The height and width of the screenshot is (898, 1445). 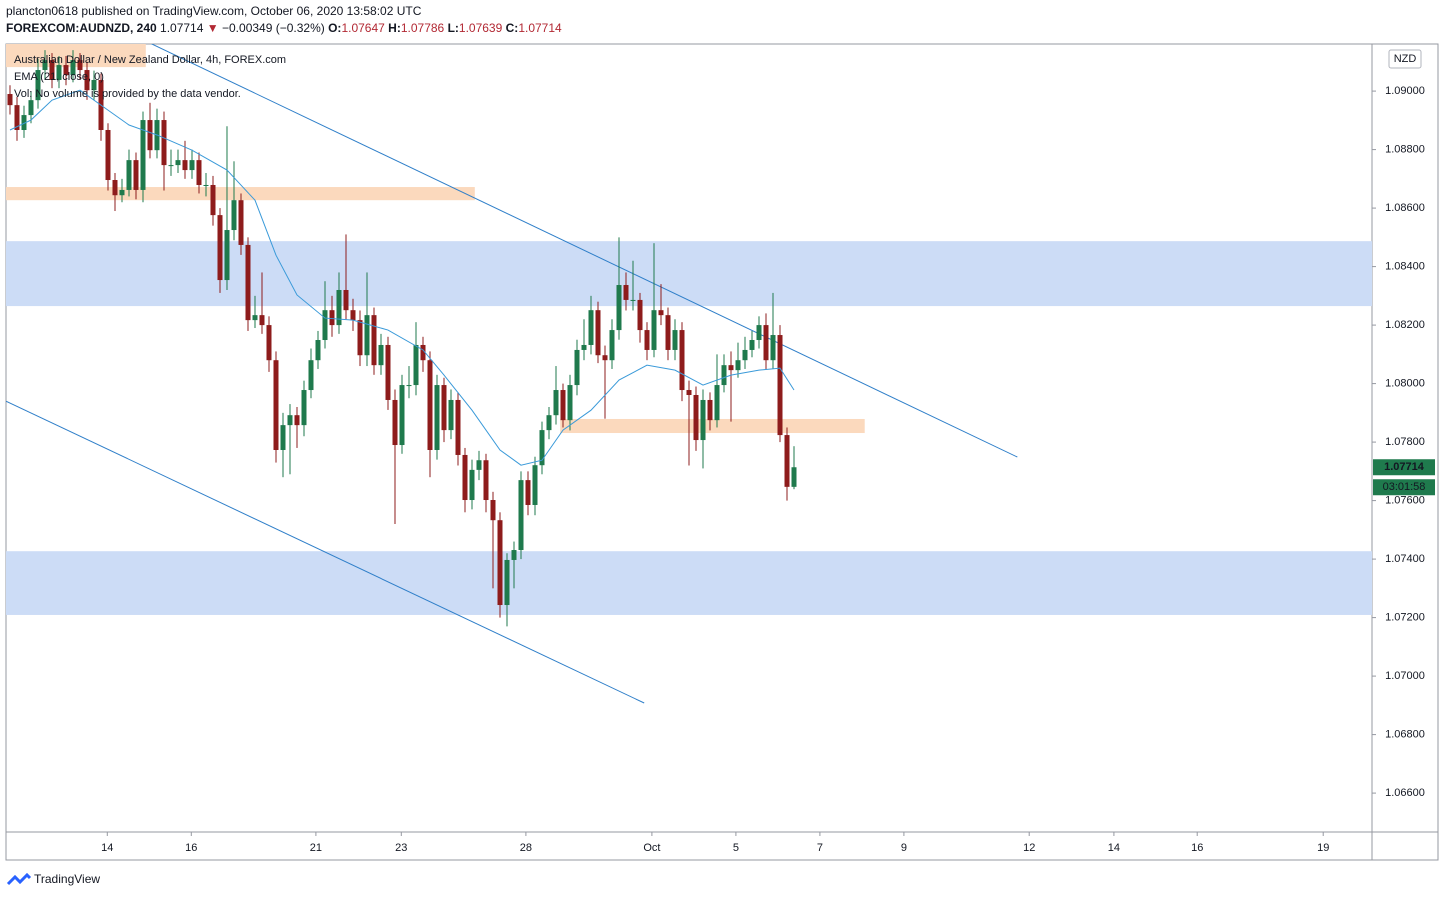 I want to click on trendline, so click(x=325, y=552).